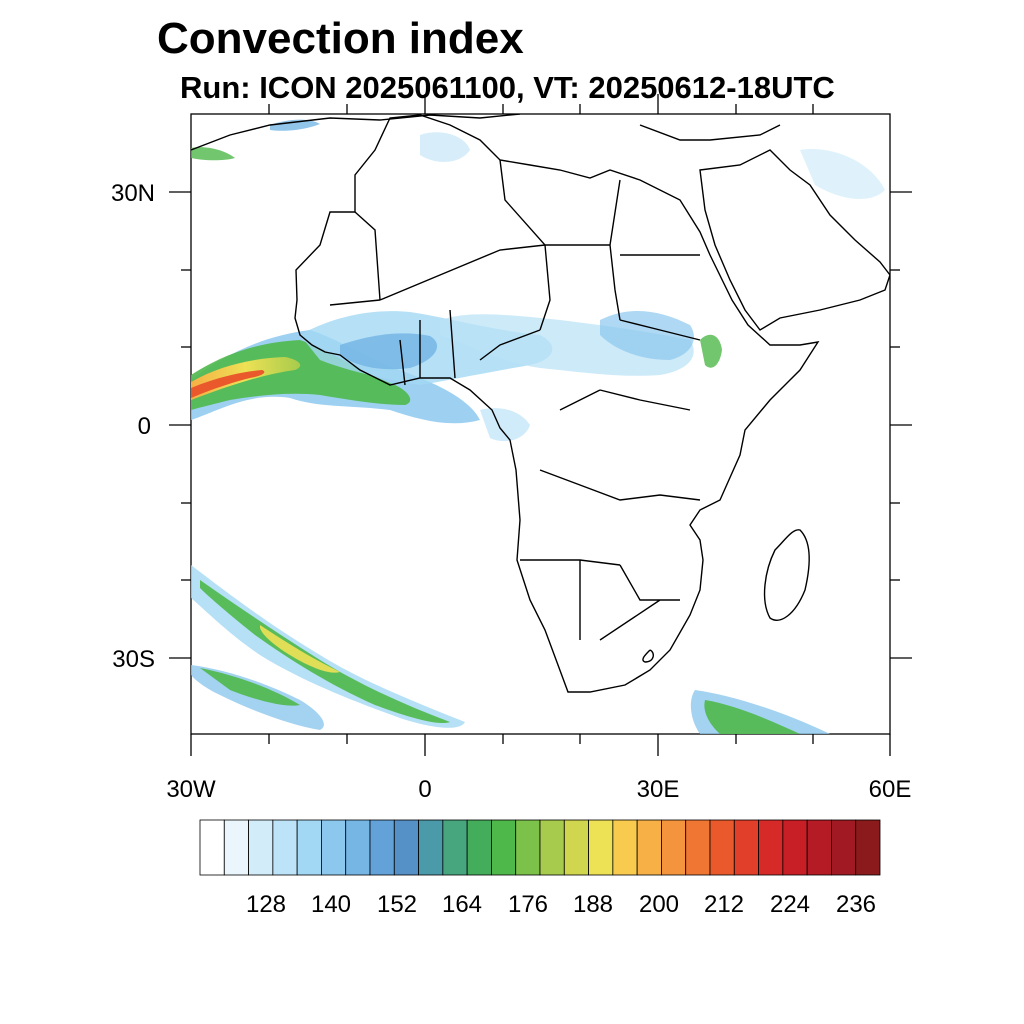  Describe the element at coordinates (659, 904) in the screenshot. I see `colorbar-label: 200` at that location.